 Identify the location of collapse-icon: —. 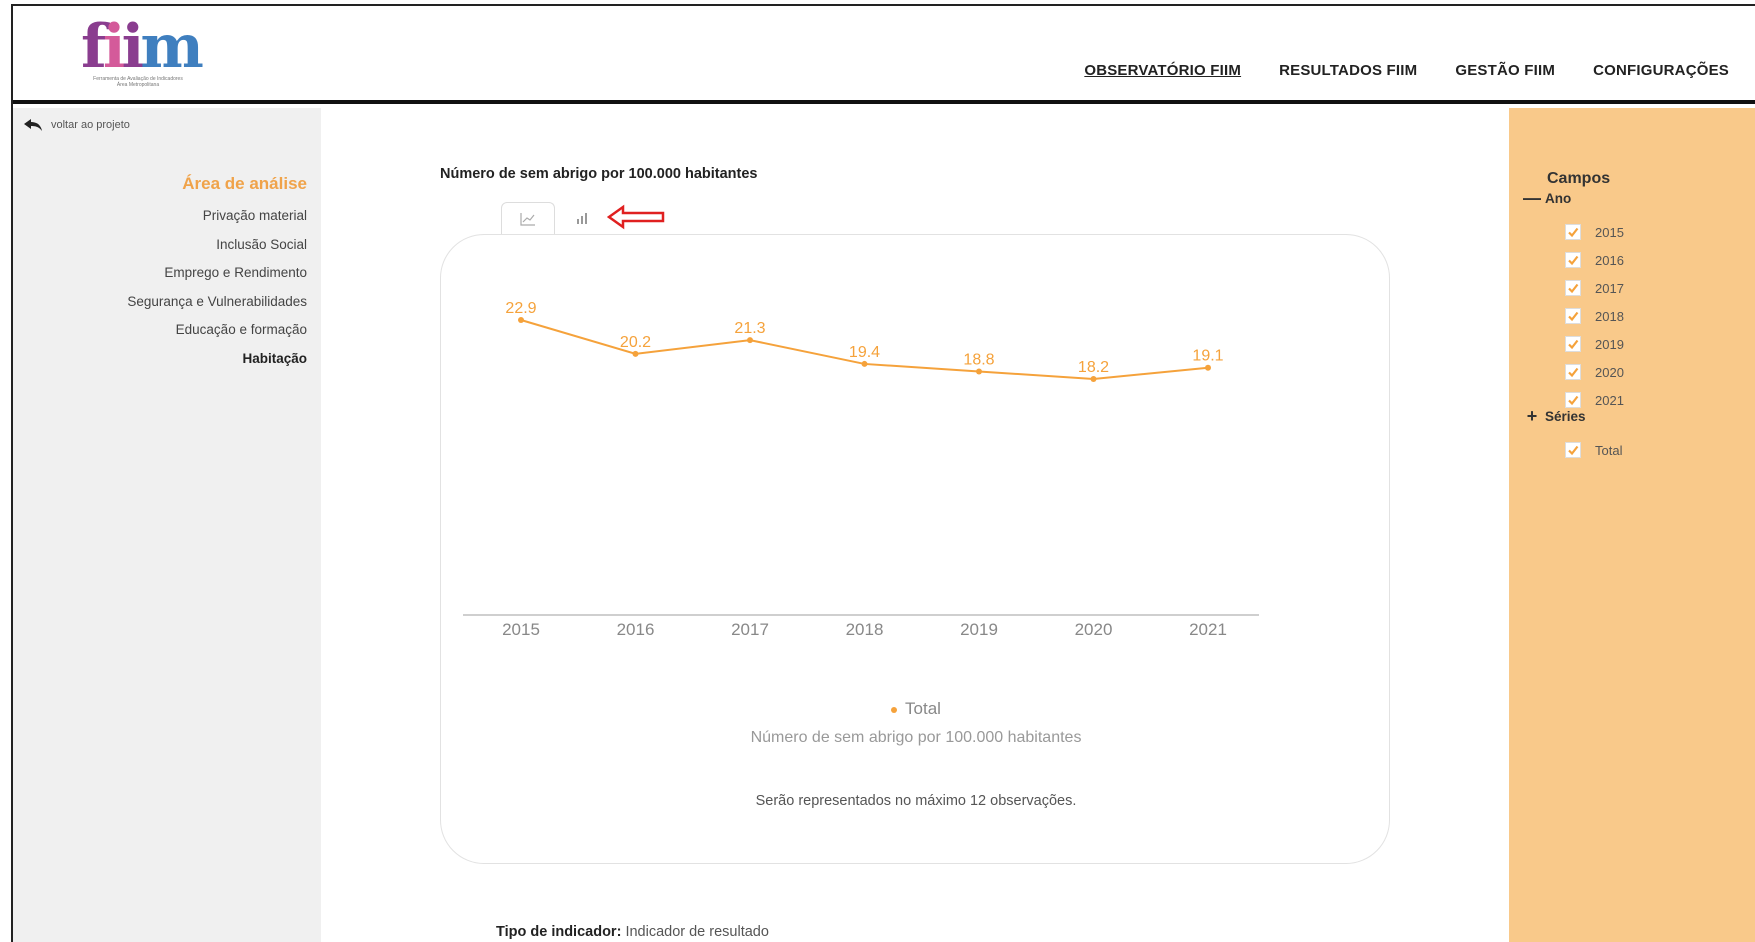
(1532, 198).